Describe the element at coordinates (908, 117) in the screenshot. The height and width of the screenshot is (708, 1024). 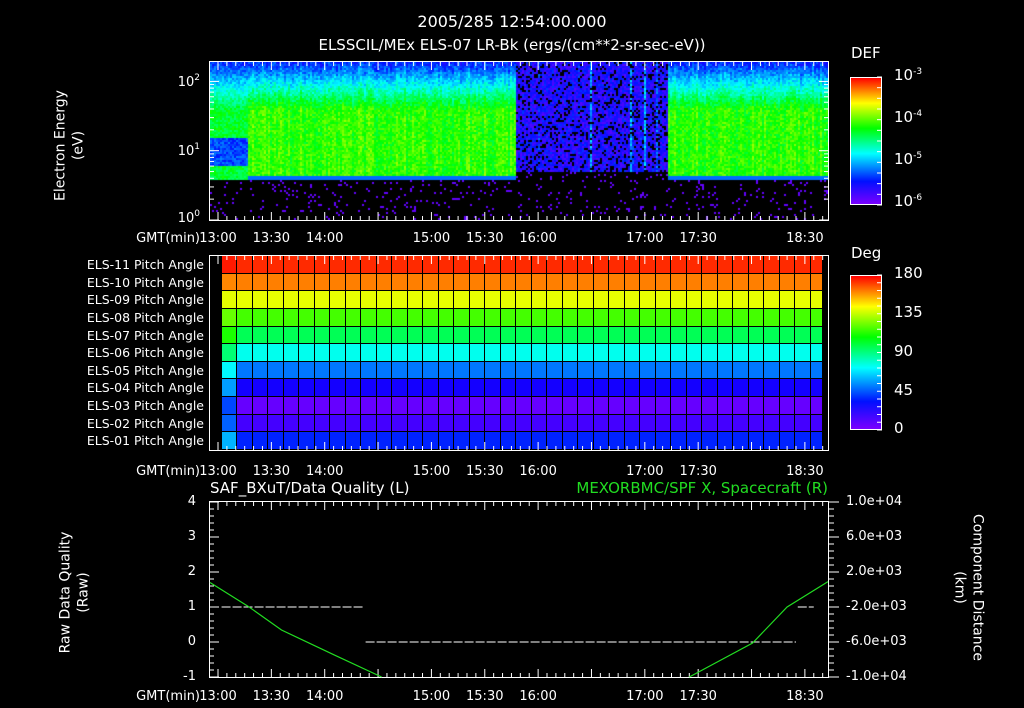
I see `def-tick-1e-4: 10⁻⁴` at that location.